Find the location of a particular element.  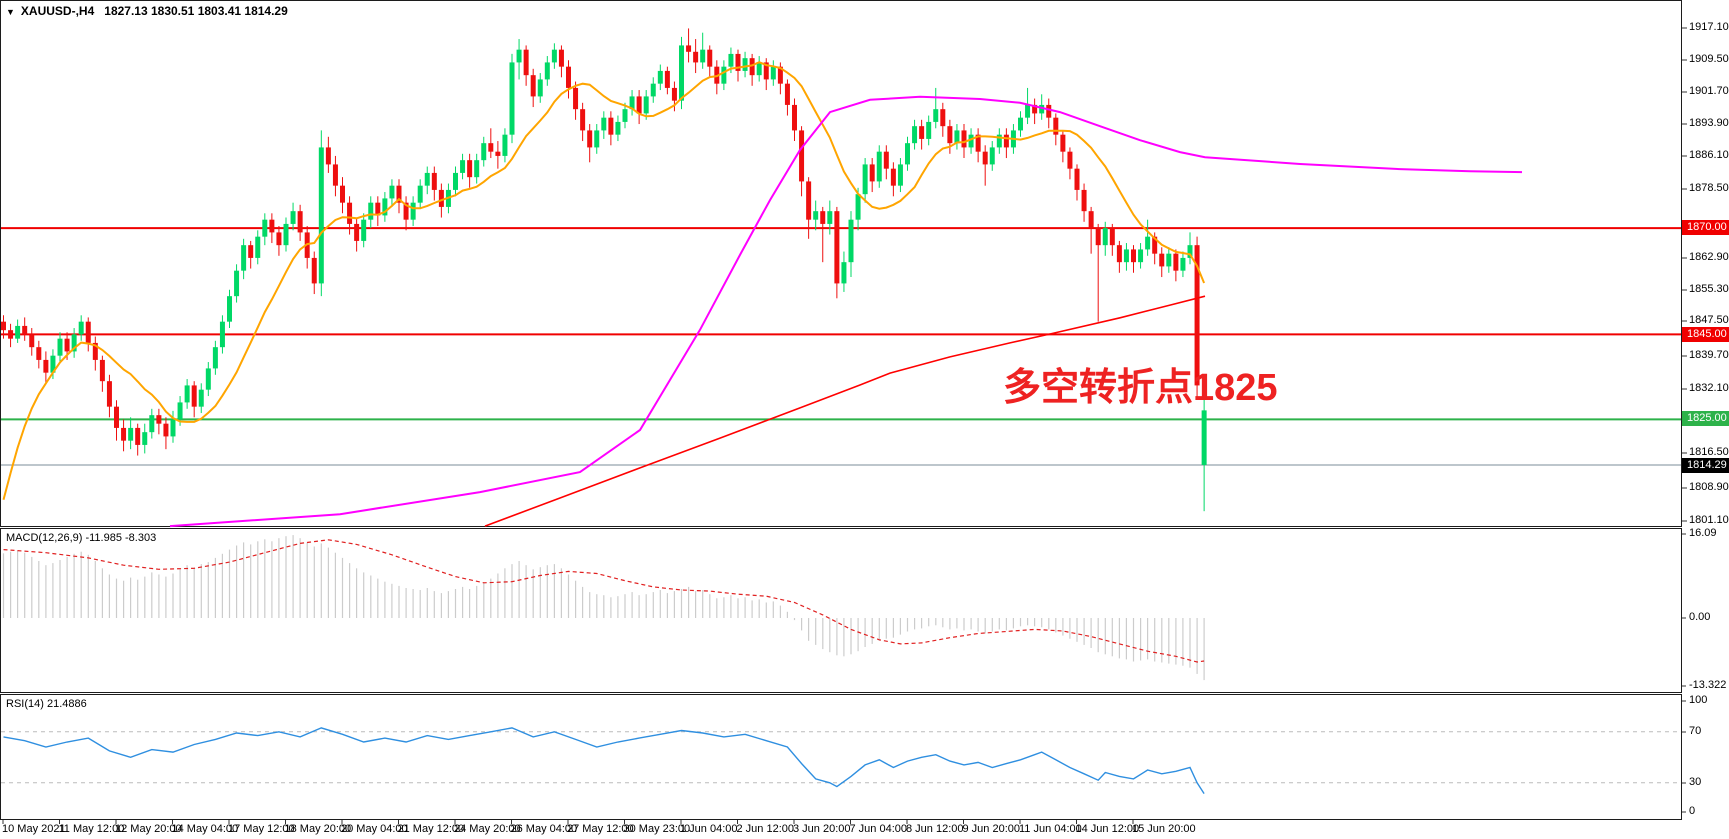

ohlc-values-label: 1827.13 1830.51 1803.41 1814.29 is located at coordinates (196, 11).